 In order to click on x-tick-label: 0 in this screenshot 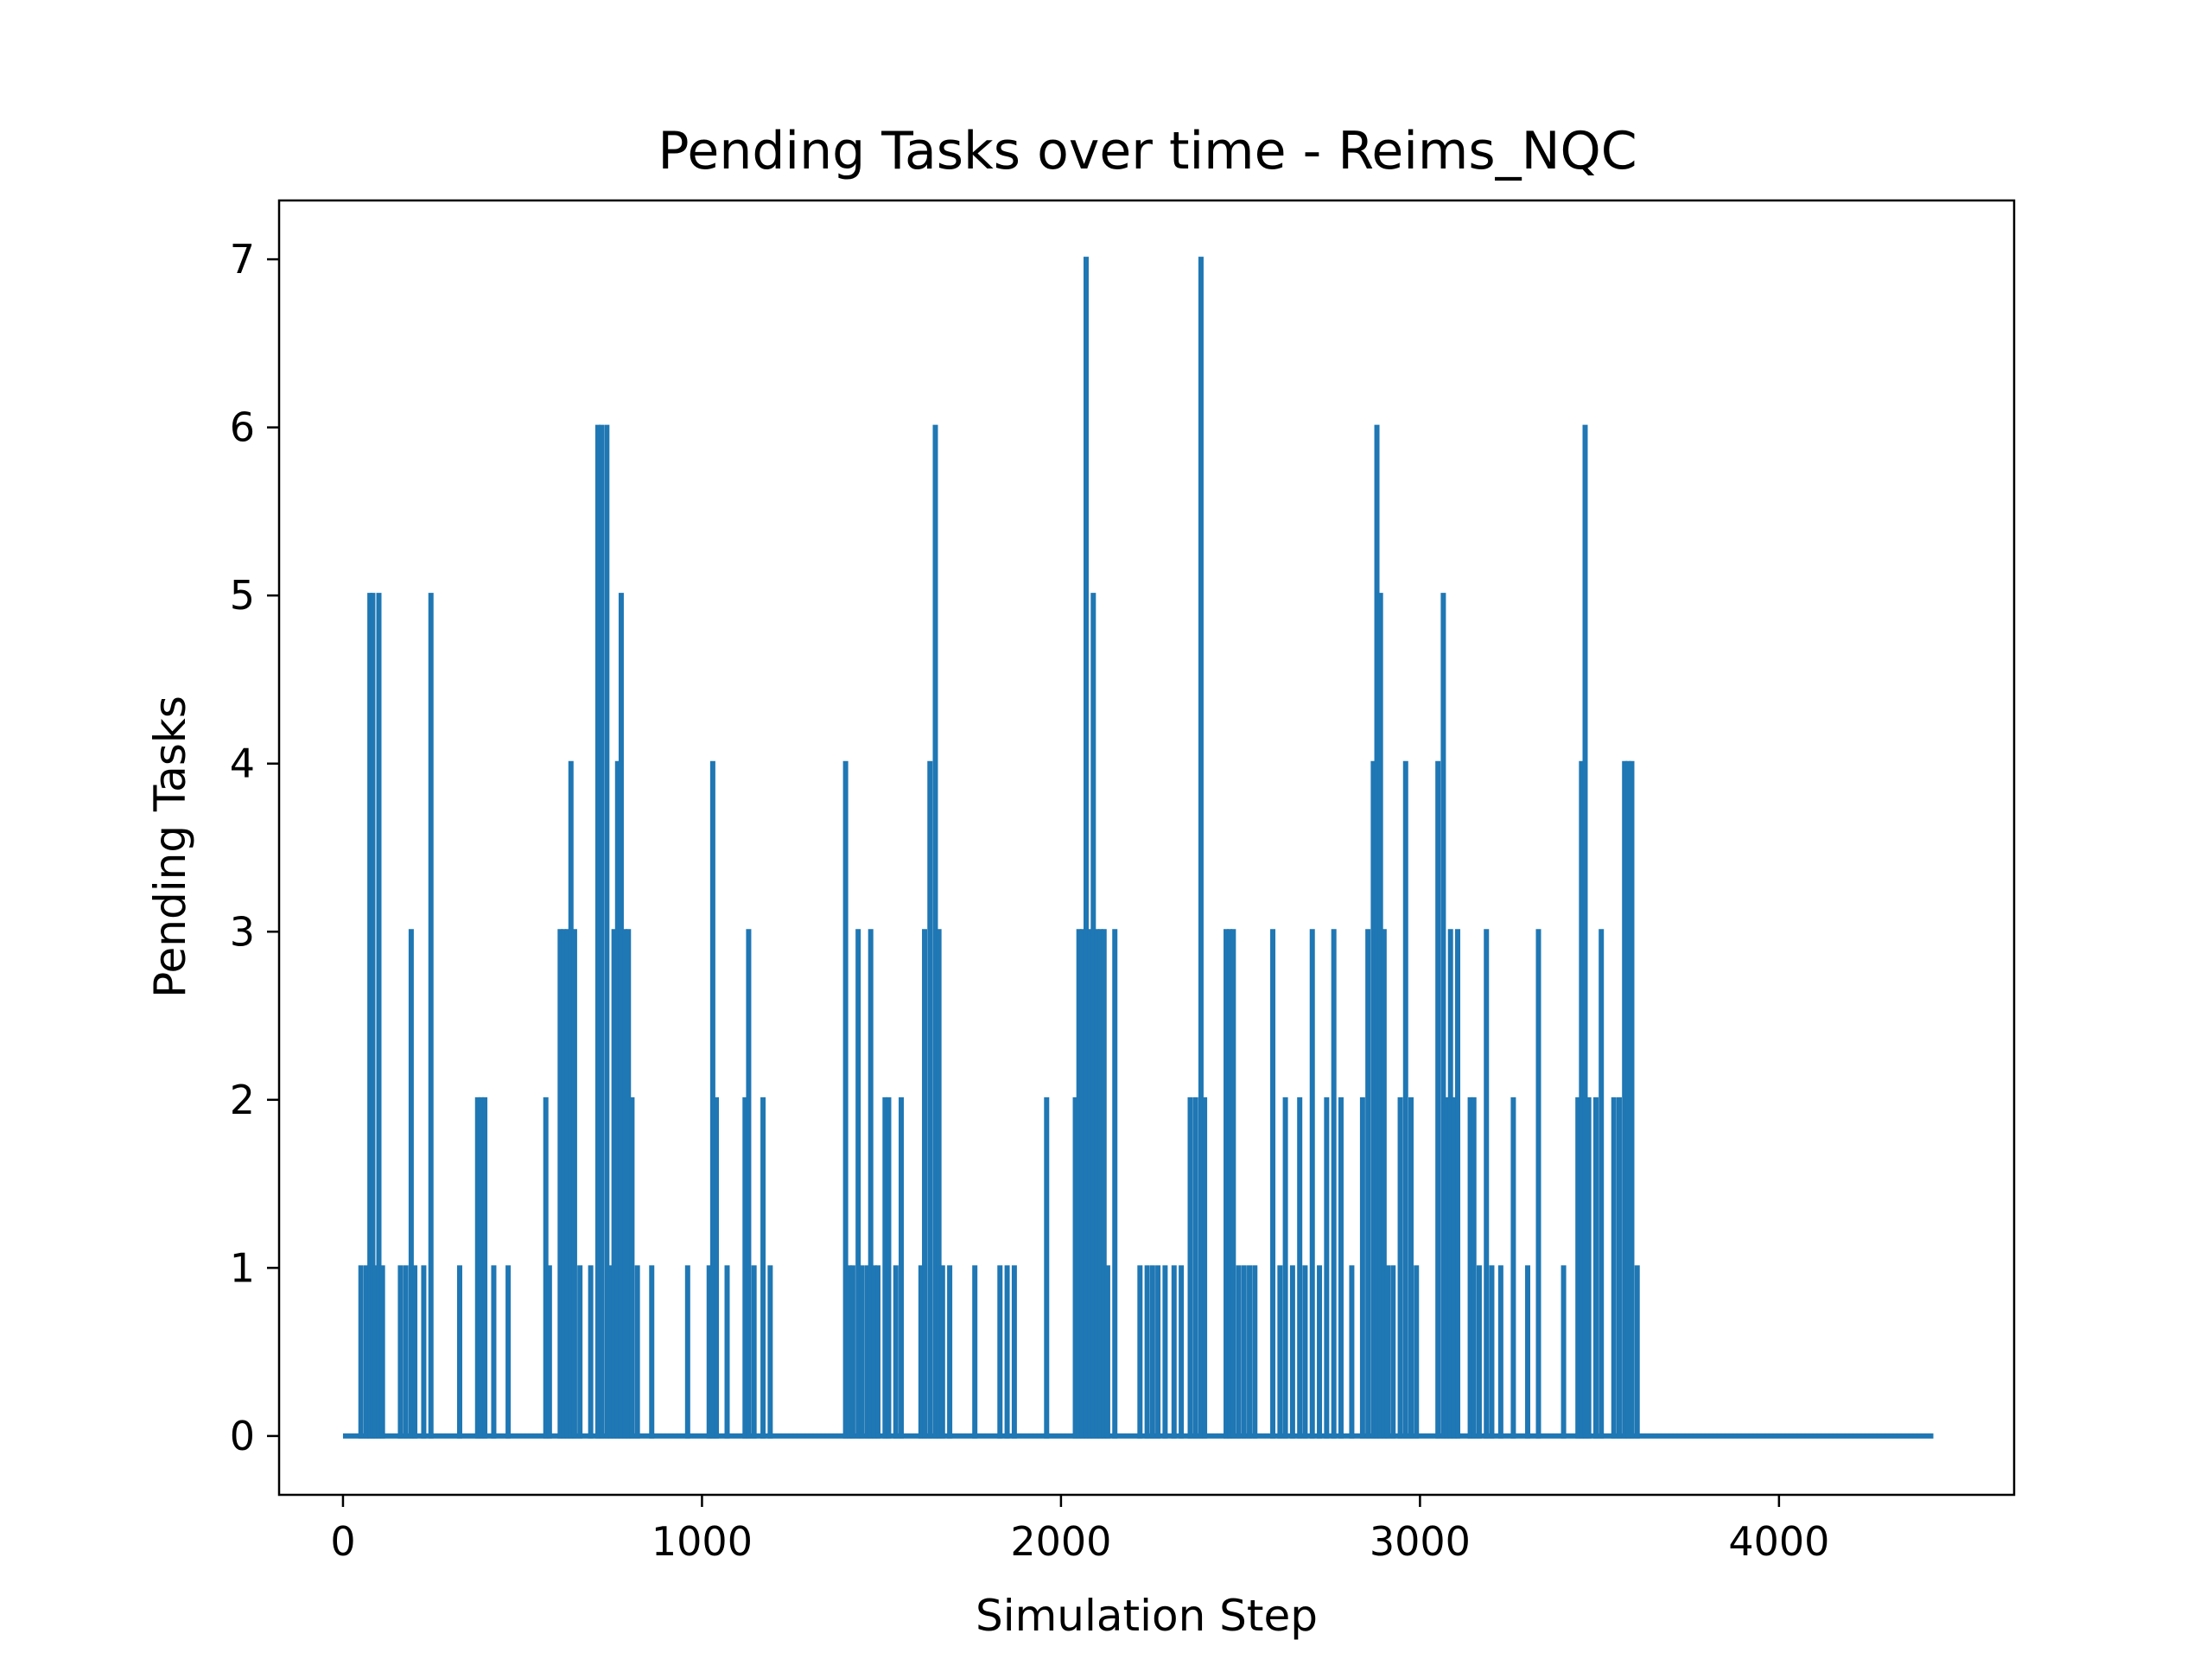, I will do `click(342, 1541)`.